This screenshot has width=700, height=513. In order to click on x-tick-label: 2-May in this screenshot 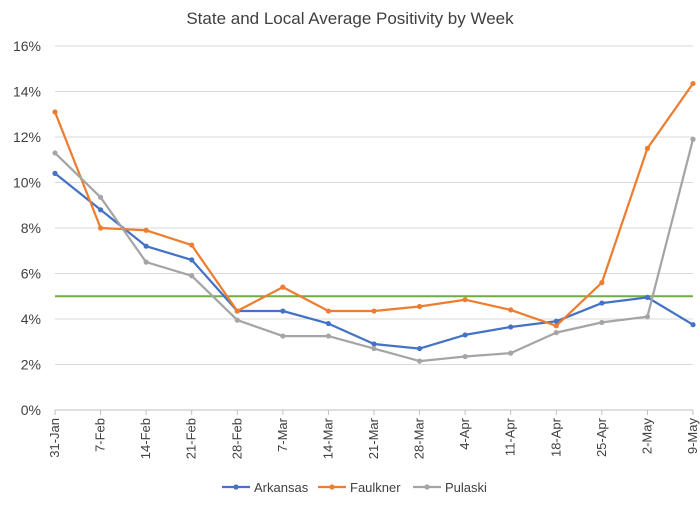, I will do `click(646, 436)`.